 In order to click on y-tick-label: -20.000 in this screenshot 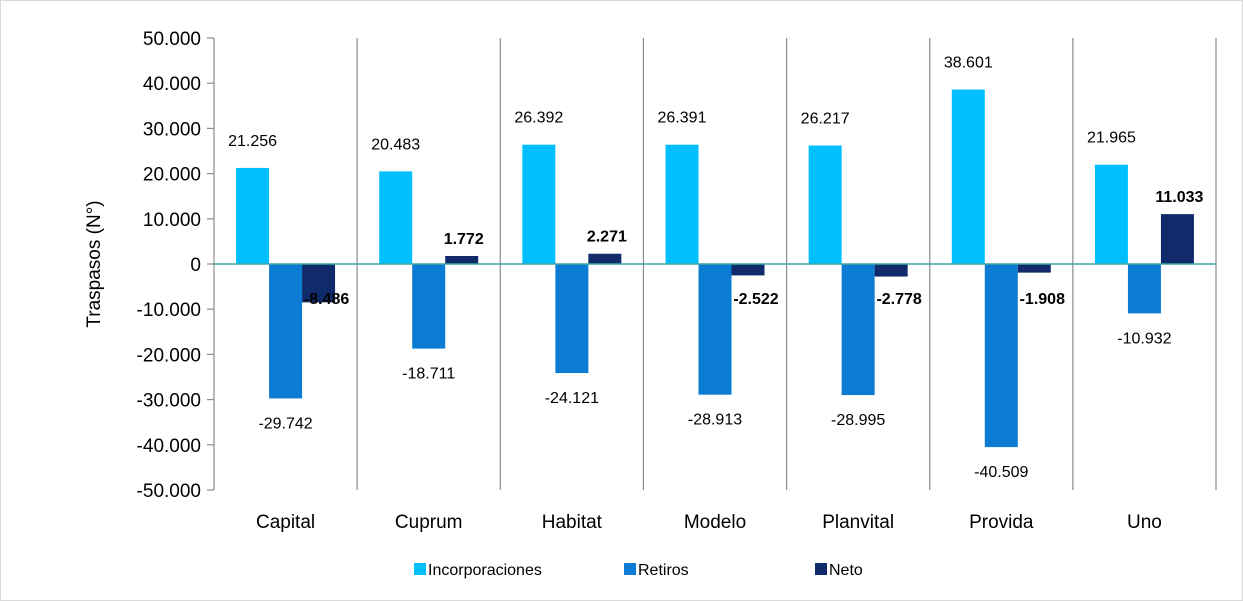, I will do `click(169, 355)`.